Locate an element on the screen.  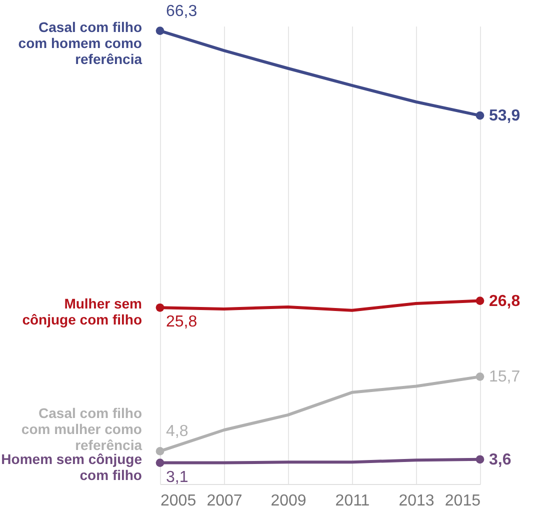
series-label: Casal com filho com mulher como referência is located at coordinates (81, 429).